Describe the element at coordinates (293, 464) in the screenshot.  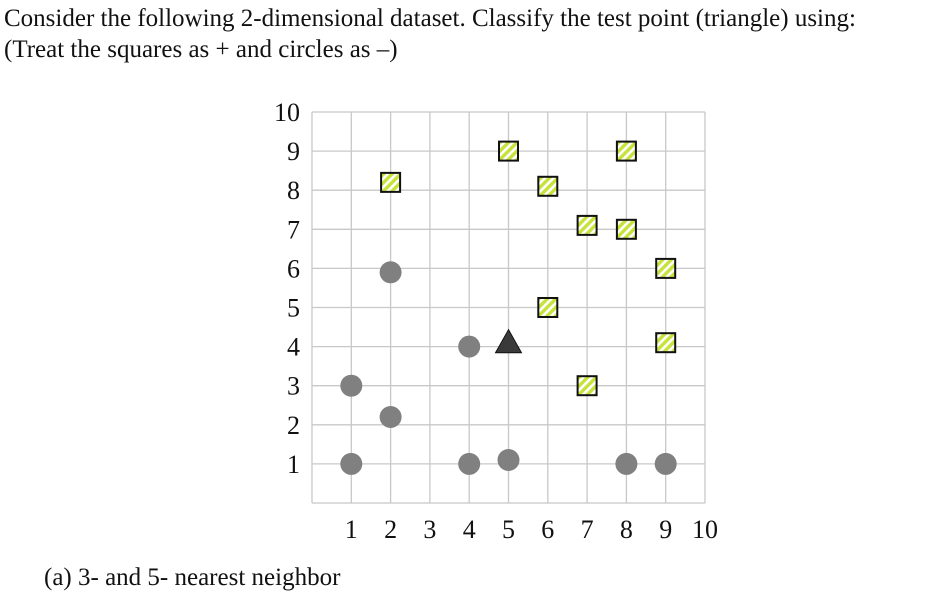
I see `y-tick-label: 1` at that location.